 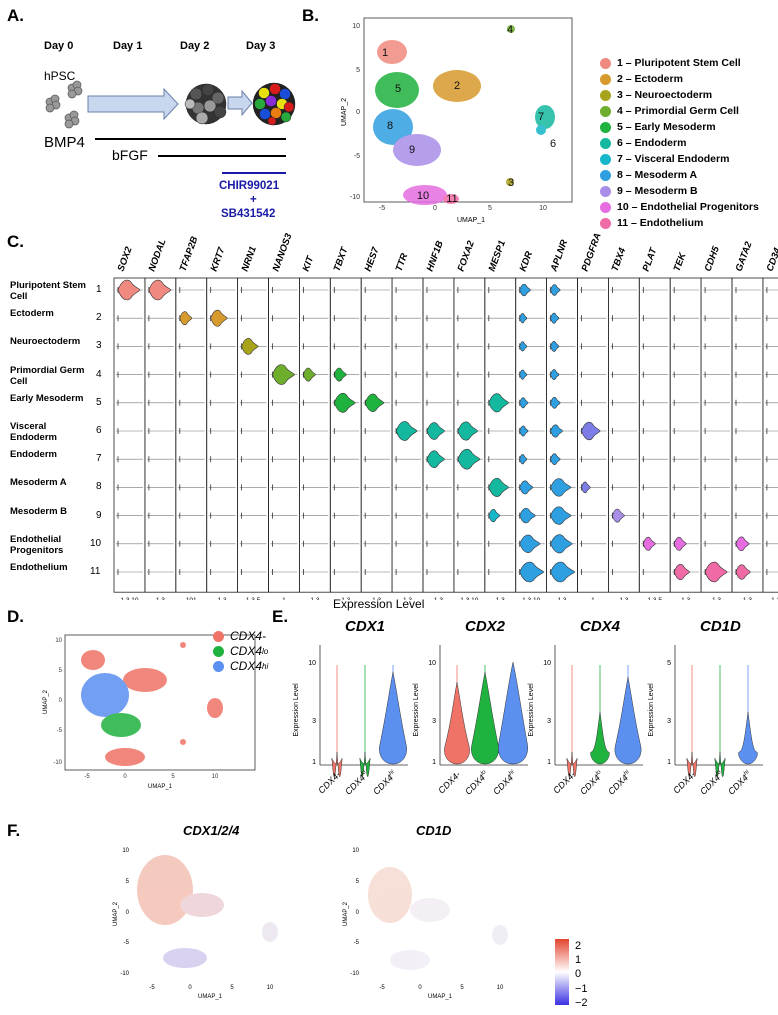 I want to click on f-x-label: UMAP_1, so click(x=210, y=997).